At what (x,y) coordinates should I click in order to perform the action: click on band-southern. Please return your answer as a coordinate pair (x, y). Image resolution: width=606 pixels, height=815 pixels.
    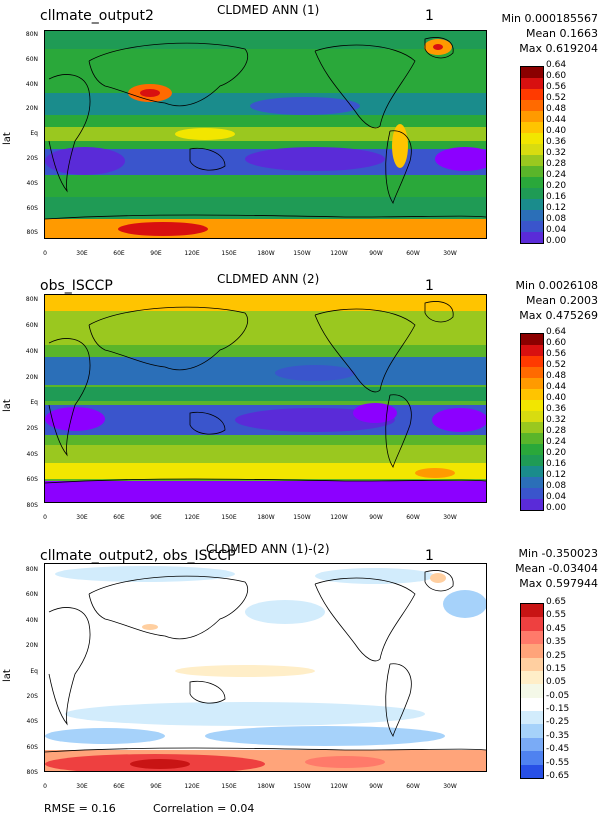
    Looking at the image, I should click on (265, 454).